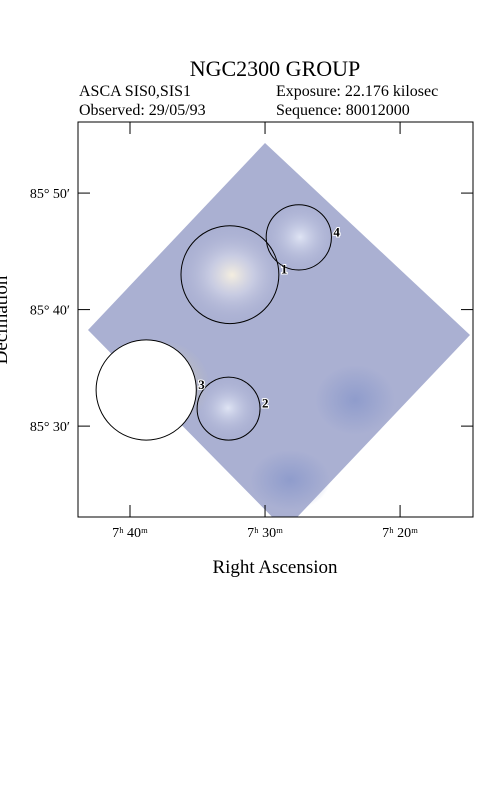  Describe the element at coordinates (265, 533) in the screenshot. I see `x-tick-label: 7ʰ 30ᵐ` at that location.